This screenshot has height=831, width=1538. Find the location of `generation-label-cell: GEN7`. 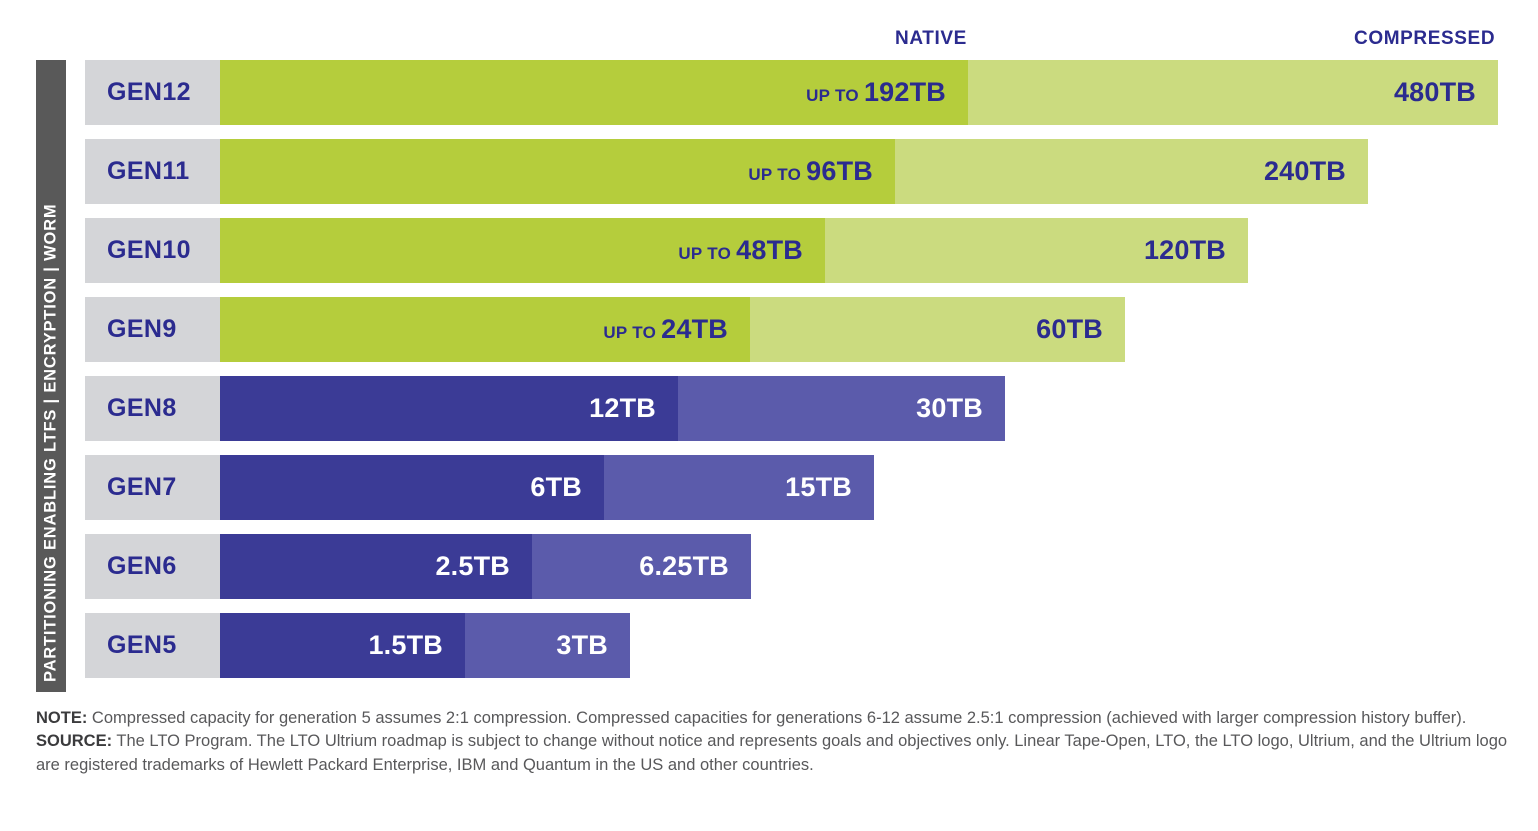

generation-label-cell: GEN7 is located at coordinates (152, 487).